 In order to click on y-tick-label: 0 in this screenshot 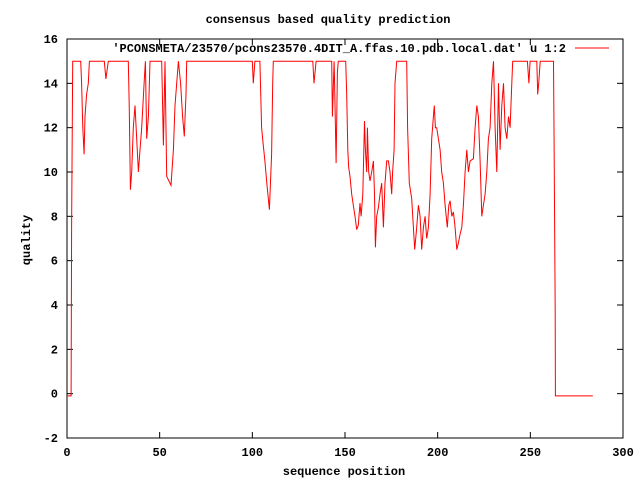, I will do `click(54, 395)`.